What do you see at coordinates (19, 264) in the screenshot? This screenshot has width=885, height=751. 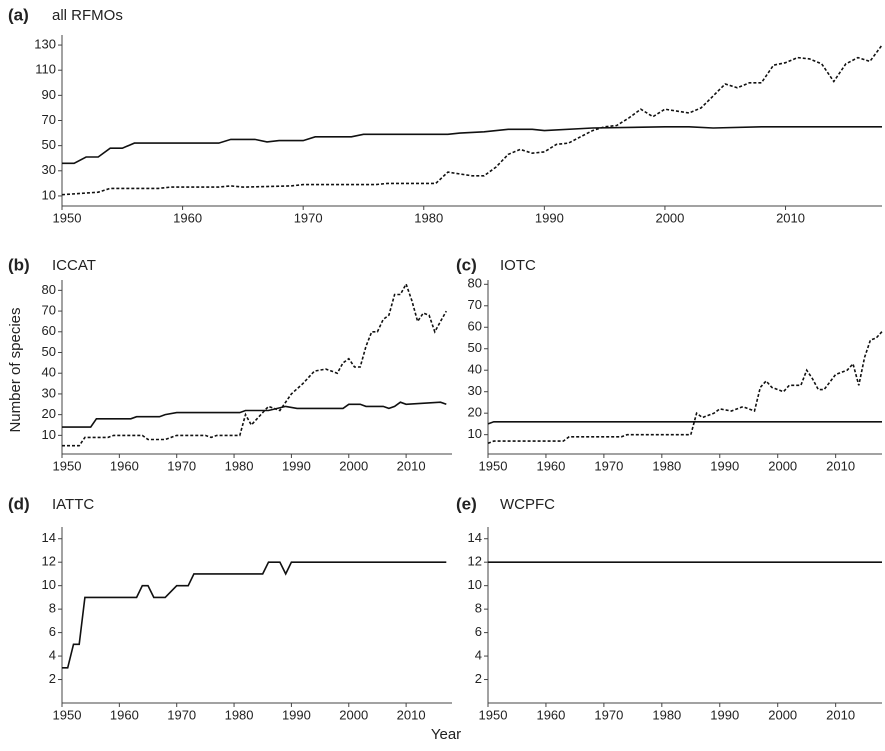 I see `panel-label: (b)` at bounding box center [19, 264].